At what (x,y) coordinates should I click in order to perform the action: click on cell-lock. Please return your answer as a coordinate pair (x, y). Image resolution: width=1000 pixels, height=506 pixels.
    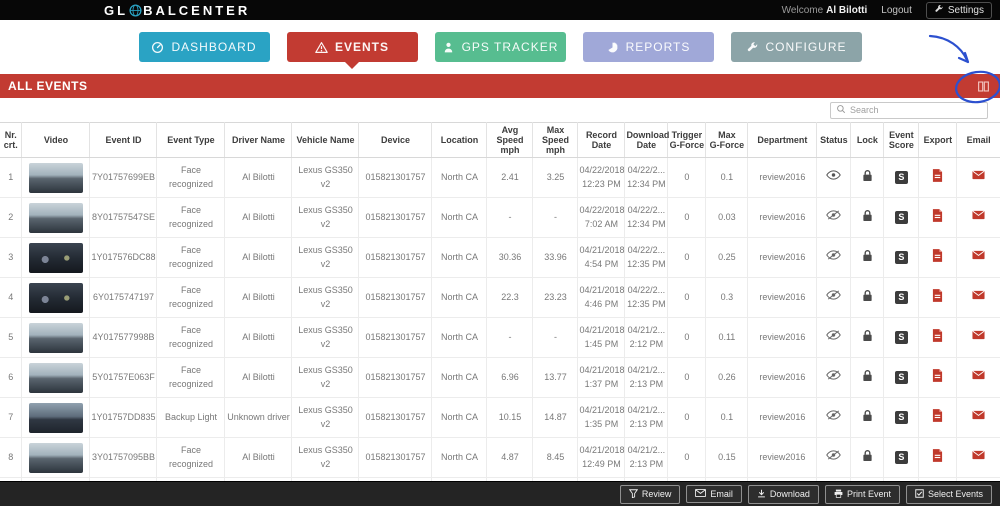
    Looking at the image, I should click on (867, 257).